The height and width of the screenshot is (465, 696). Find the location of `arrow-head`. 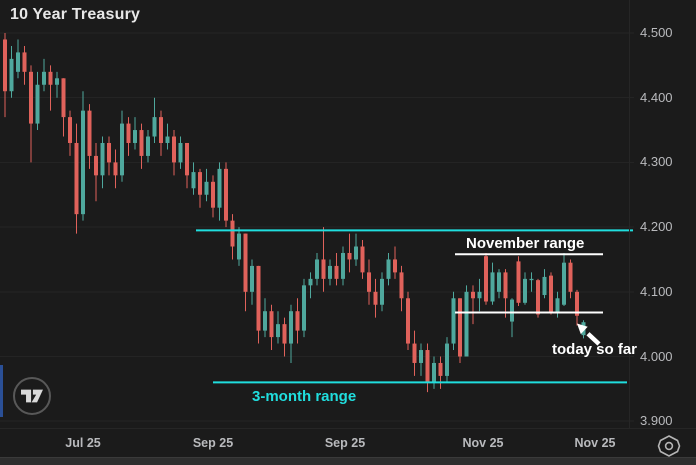

arrow-head is located at coordinates (582, 329).